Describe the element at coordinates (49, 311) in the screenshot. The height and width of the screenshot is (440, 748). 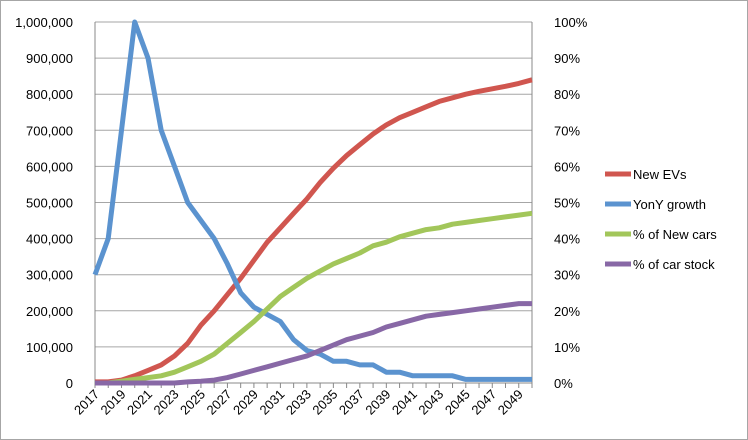
I see `y-tick-label: 200,000` at that location.